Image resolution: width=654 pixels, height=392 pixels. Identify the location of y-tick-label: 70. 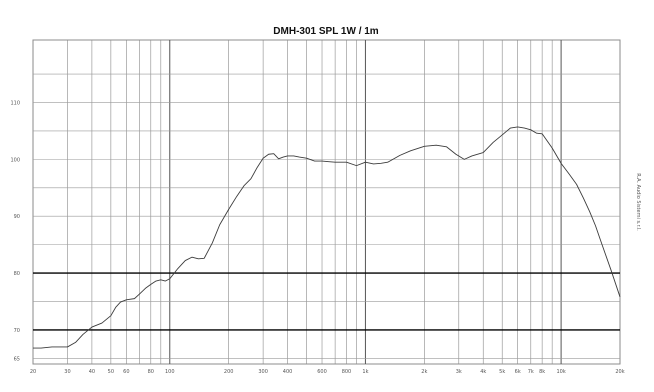
(17, 331).